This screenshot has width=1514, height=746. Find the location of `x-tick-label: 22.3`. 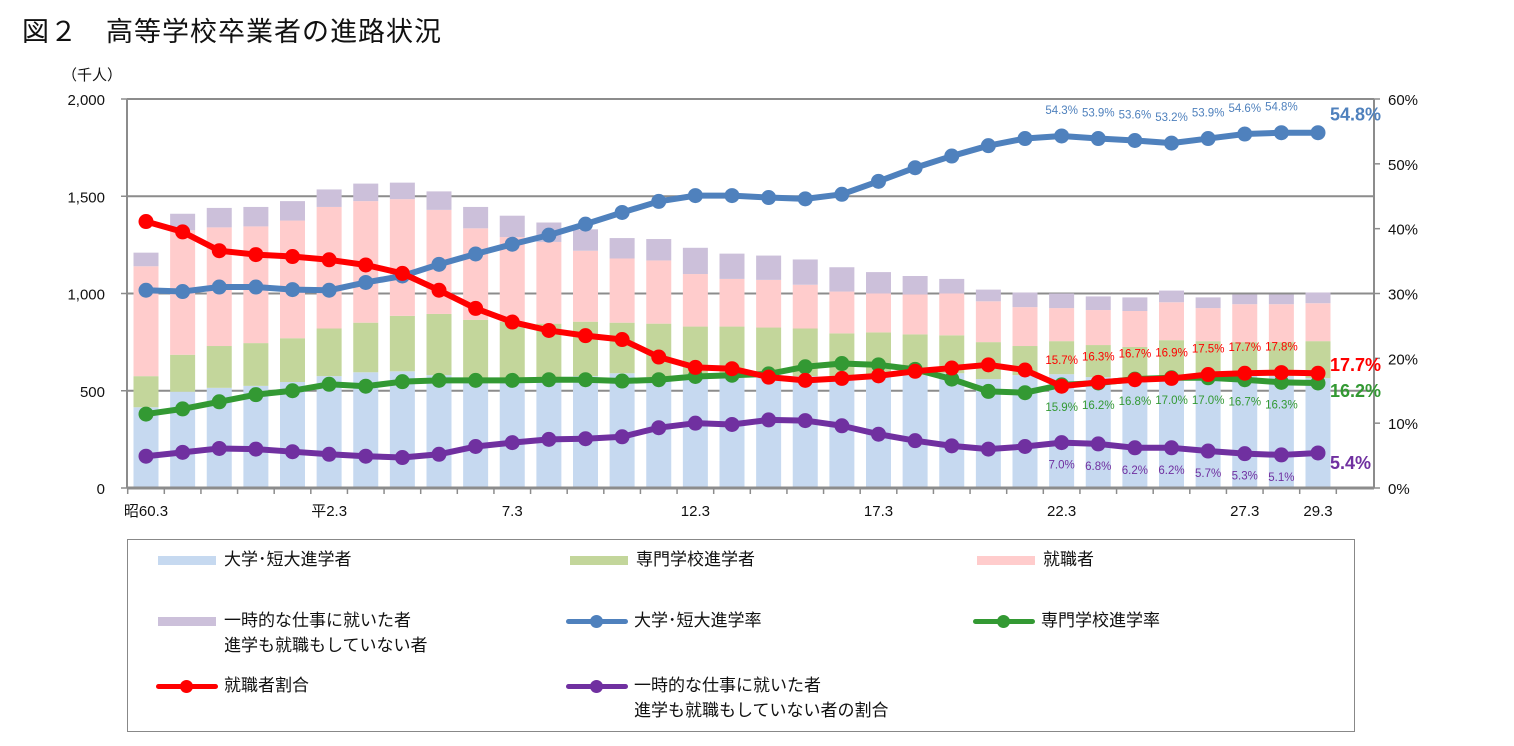

x-tick-label: 22.3 is located at coordinates (1061, 511).